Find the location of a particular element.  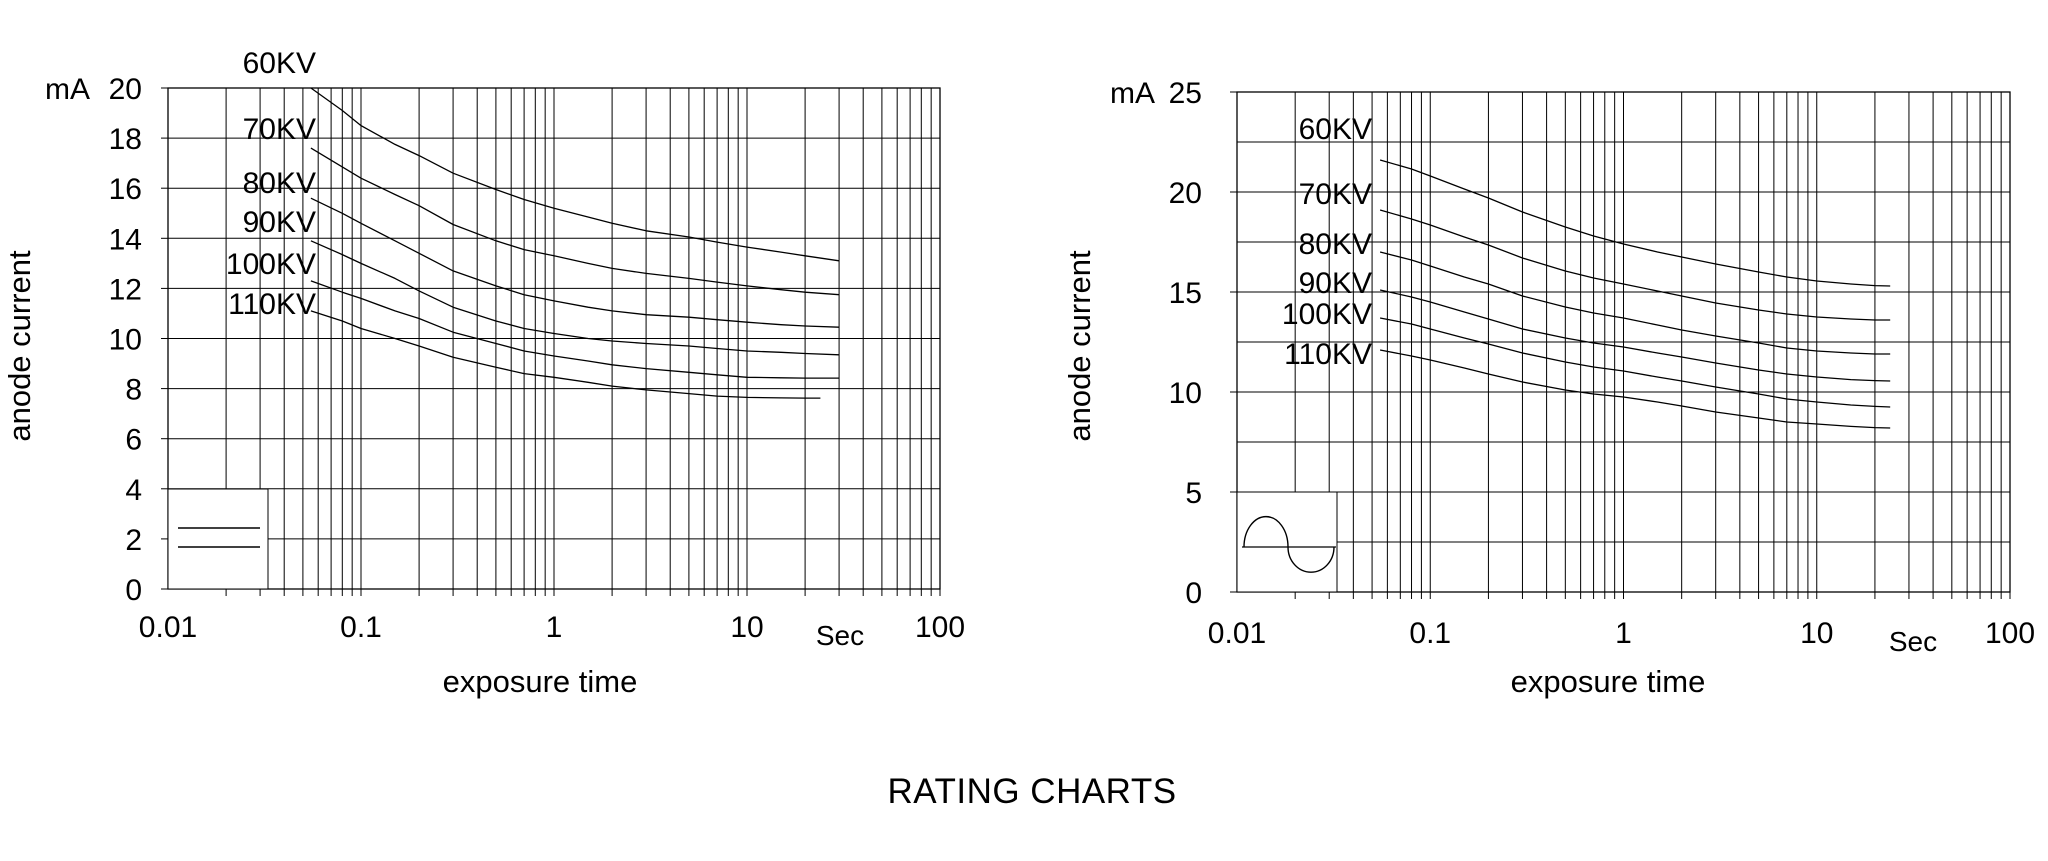

y-tick-label: 14 is located at coordinates (125, 239).